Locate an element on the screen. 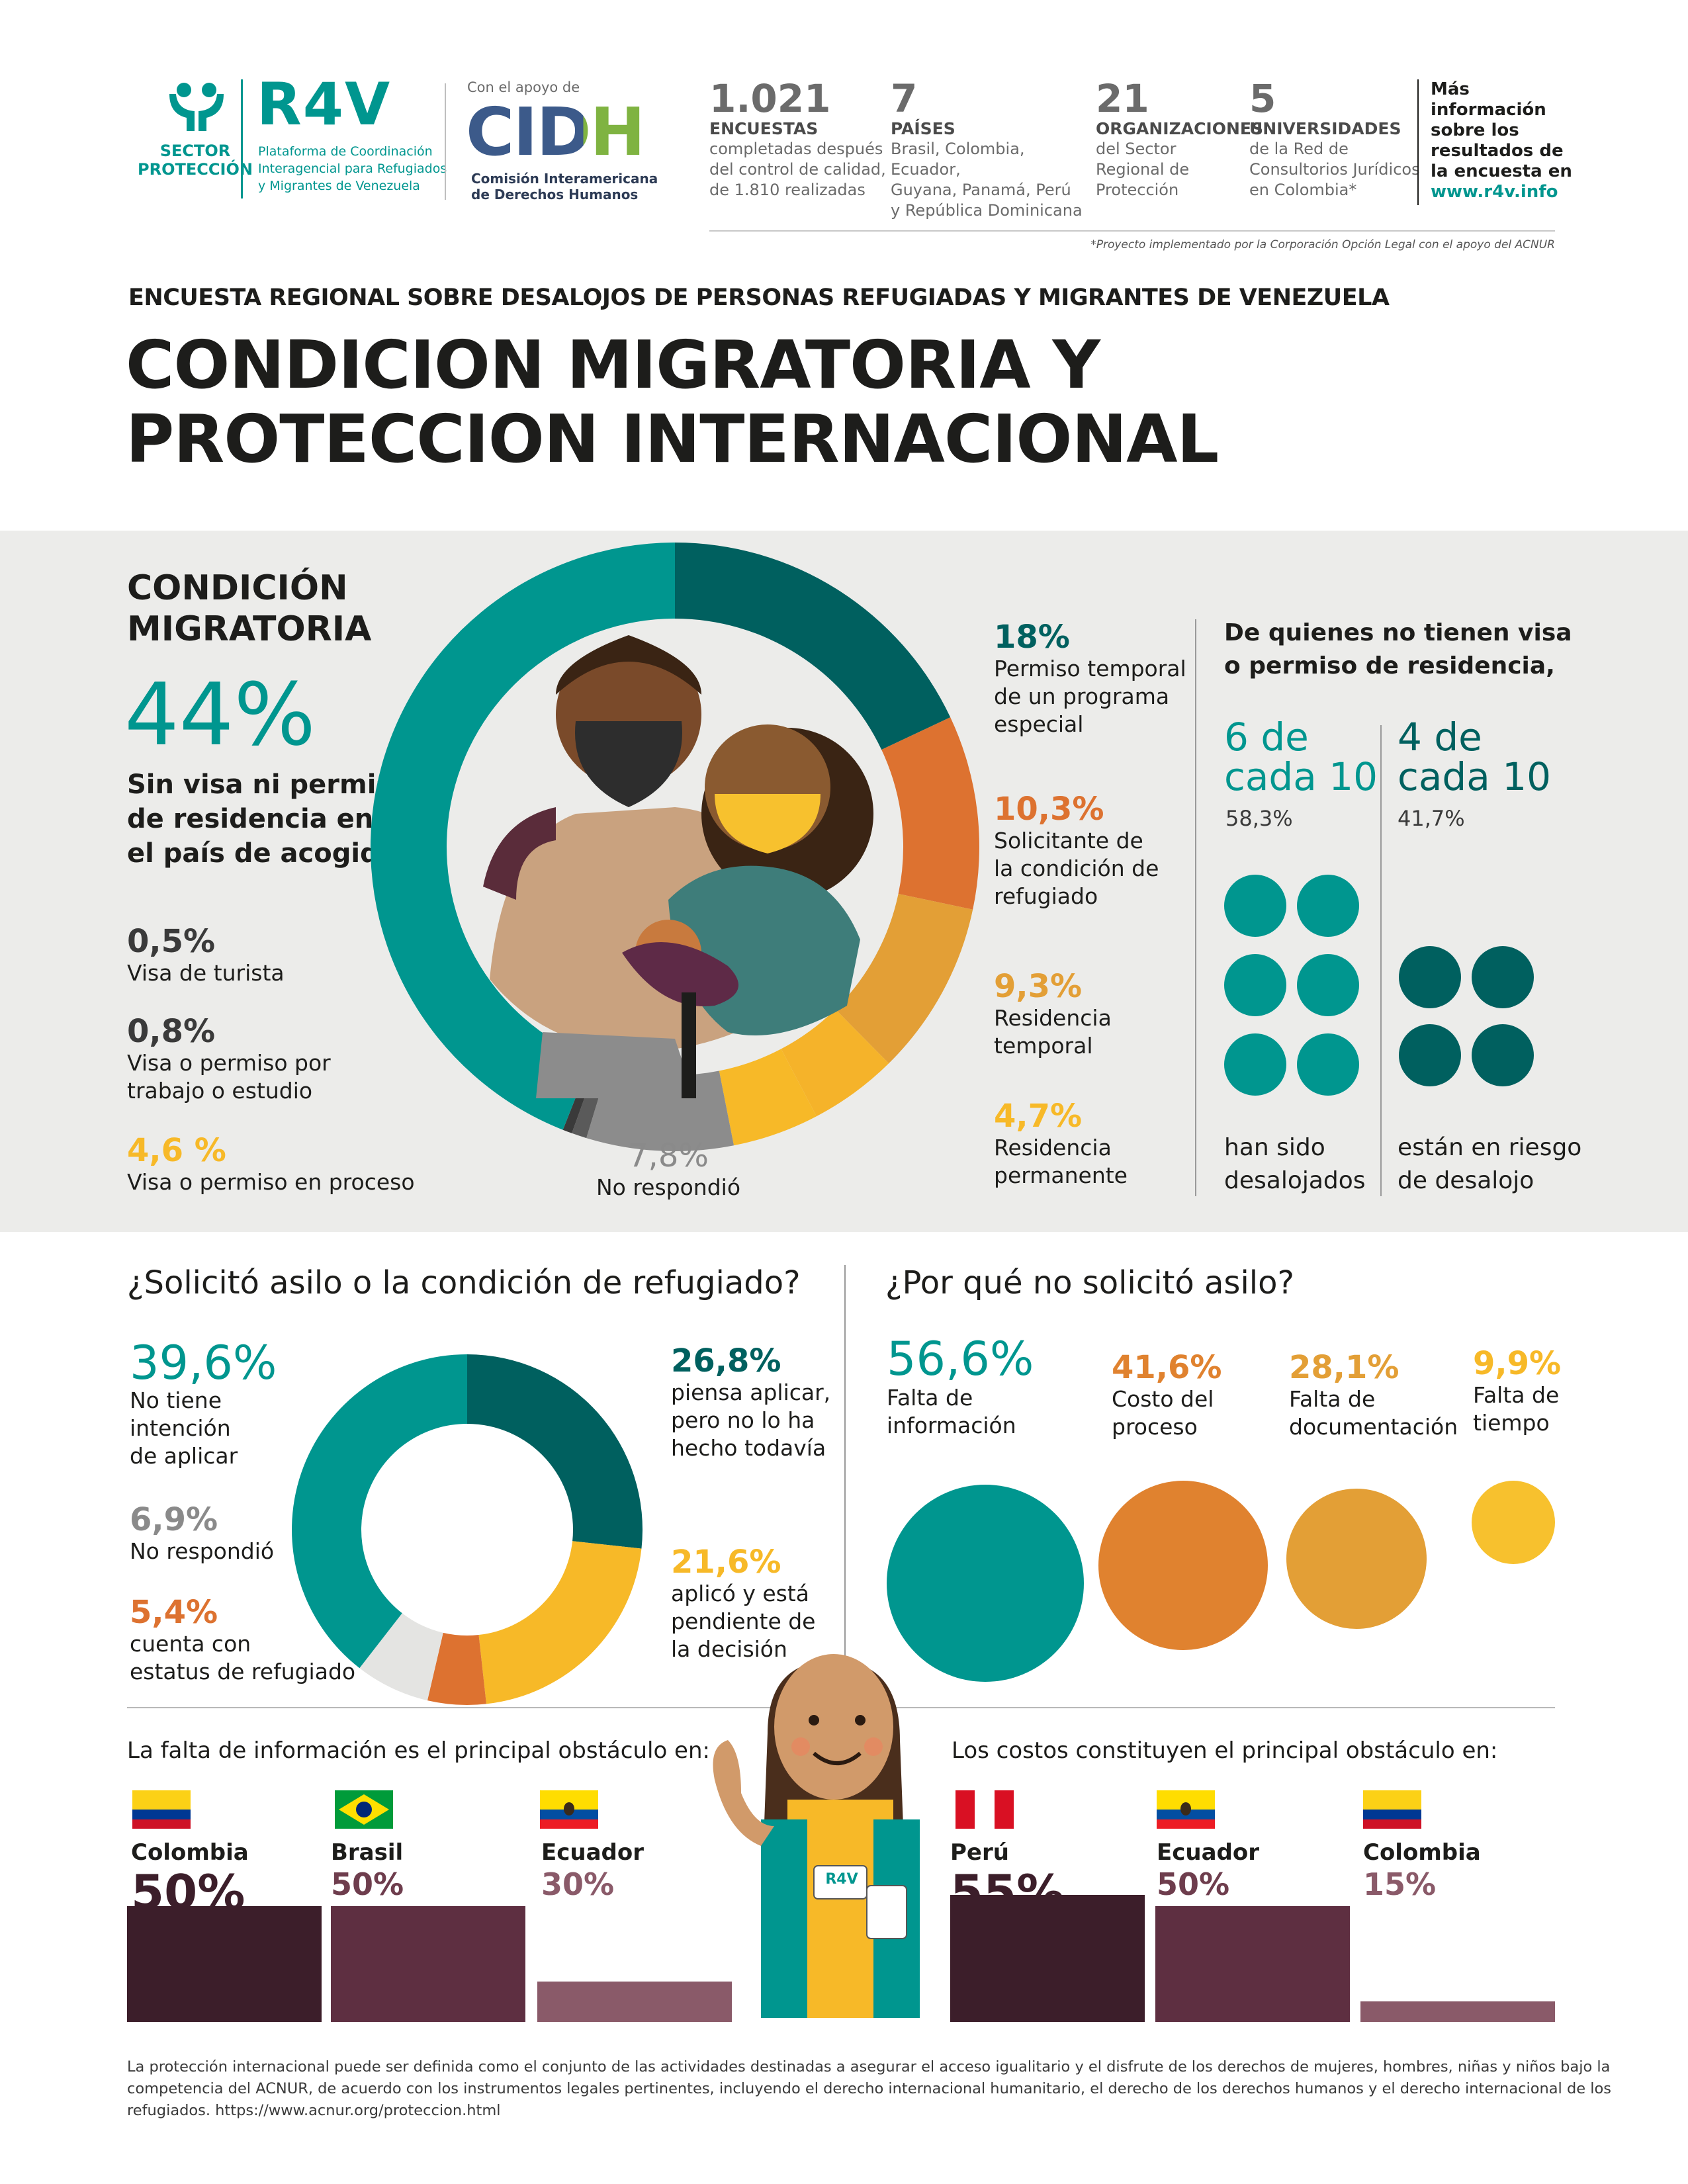  condicion-main-label-line: de residencia en is located at coordinates (250, 819).